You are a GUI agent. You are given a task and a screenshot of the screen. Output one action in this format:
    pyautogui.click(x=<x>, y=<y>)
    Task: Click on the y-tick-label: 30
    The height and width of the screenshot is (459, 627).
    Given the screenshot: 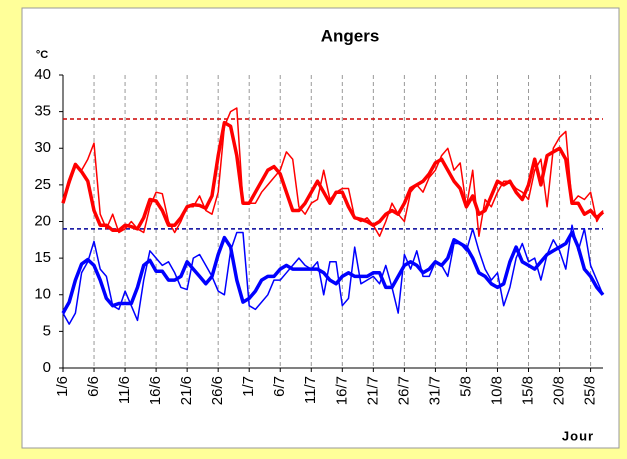 What is the action you would take?
    pyautogui.click(x=42, y=147)
    